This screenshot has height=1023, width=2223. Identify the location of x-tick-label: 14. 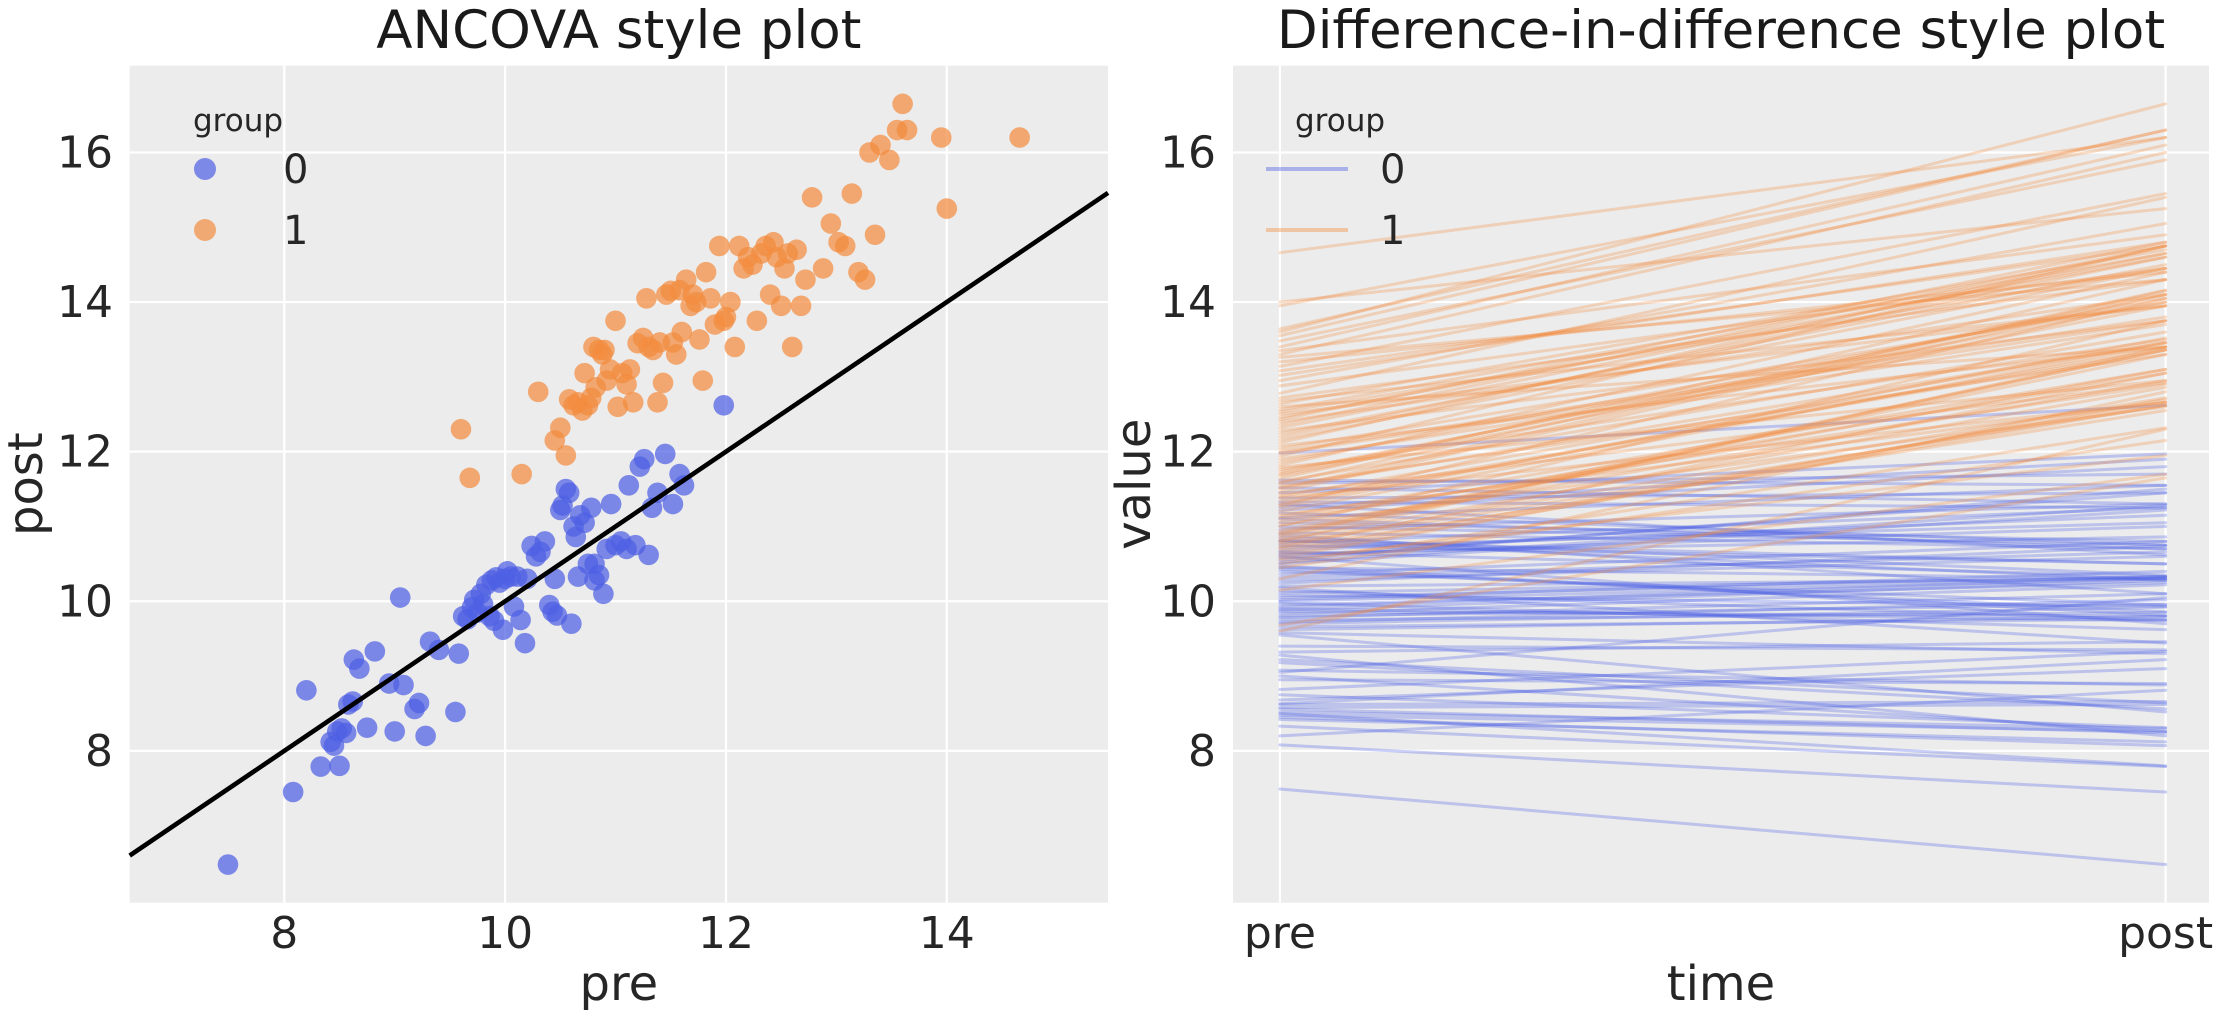
(947, 933).